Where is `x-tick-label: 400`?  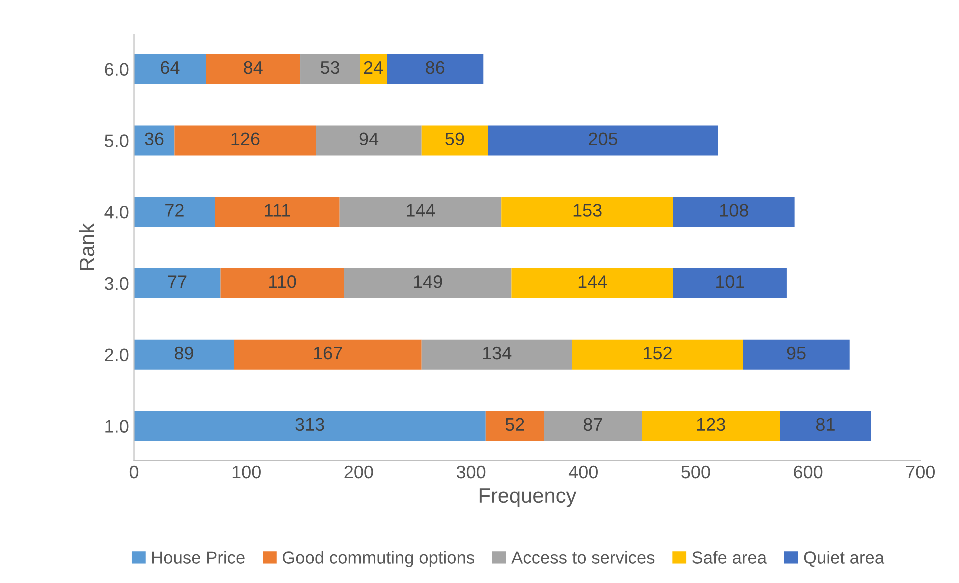 x-tick-label: 400 is located at coordinates (583, 472).